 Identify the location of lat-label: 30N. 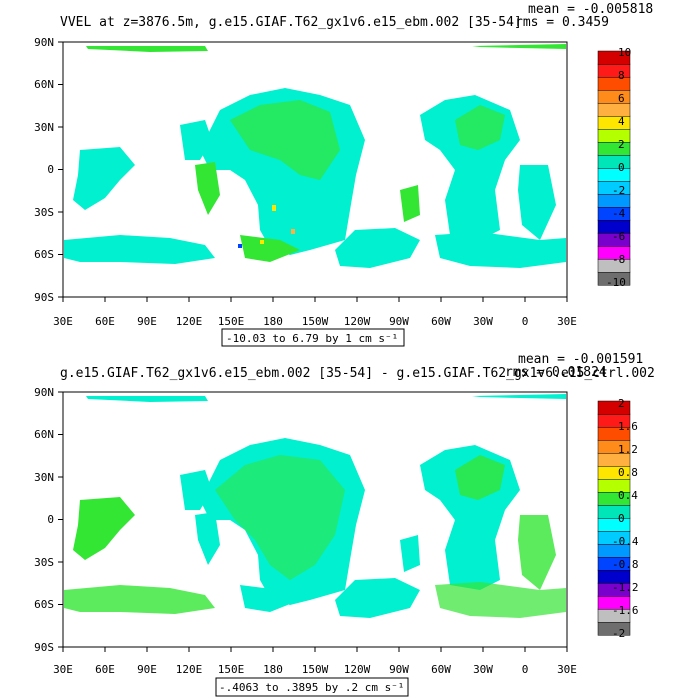
(44, 127).